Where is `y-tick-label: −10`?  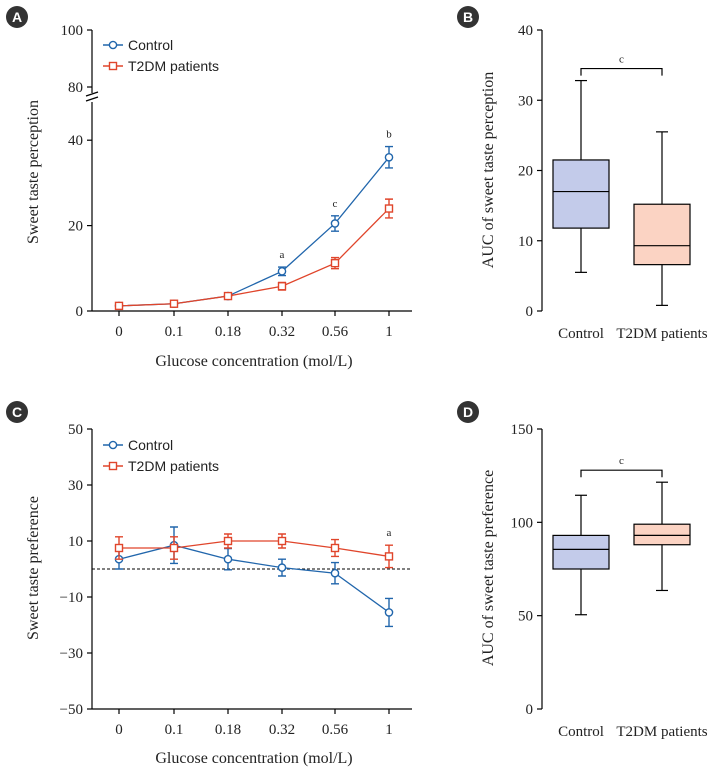
y-tick-label: −10 is located at coordinates (71, 598).